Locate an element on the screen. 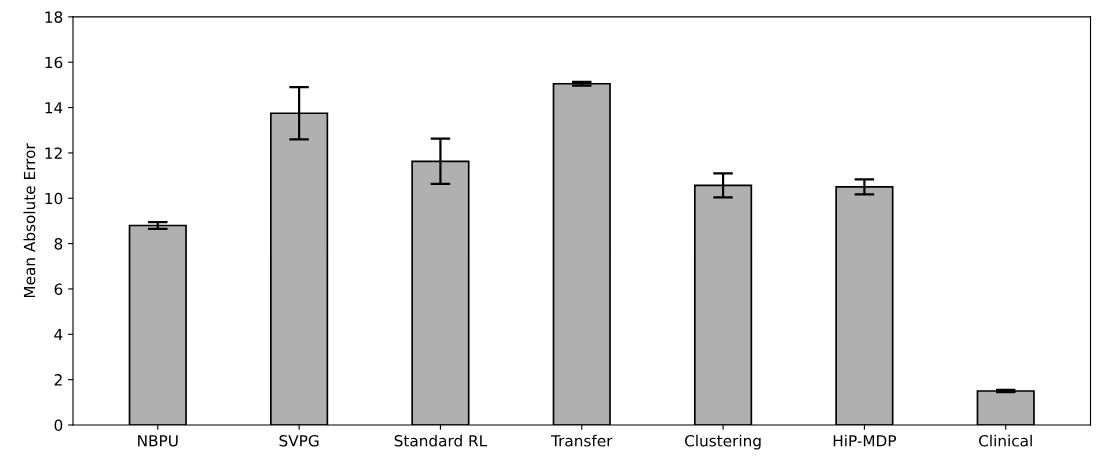 This screenshot has height=456, width=1106. x-tick-label: Transfer is located at coordinates (582, 440).